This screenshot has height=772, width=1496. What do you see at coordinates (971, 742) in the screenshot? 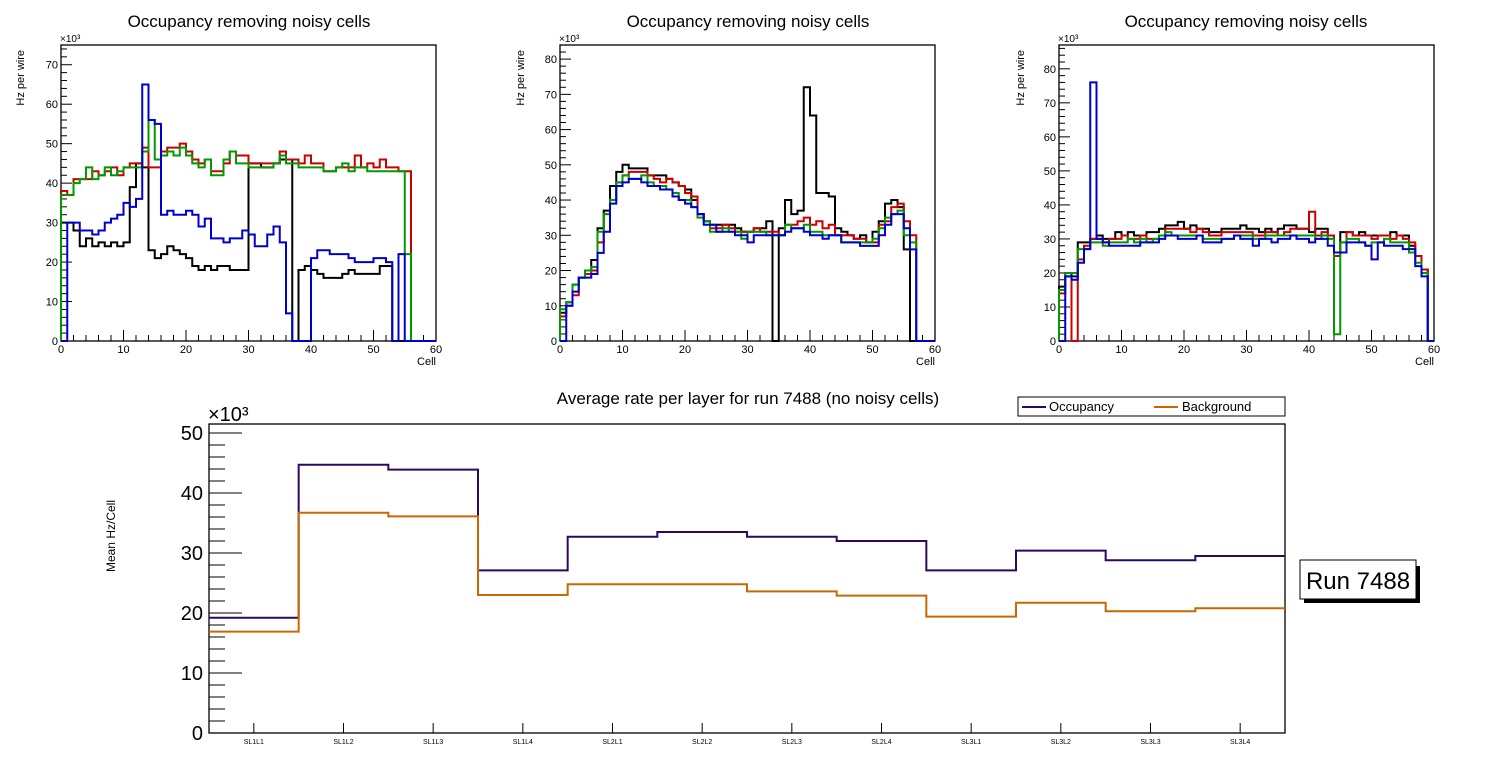
I see `x-tick-label: SL3L1` at bounding box center [971, 742].